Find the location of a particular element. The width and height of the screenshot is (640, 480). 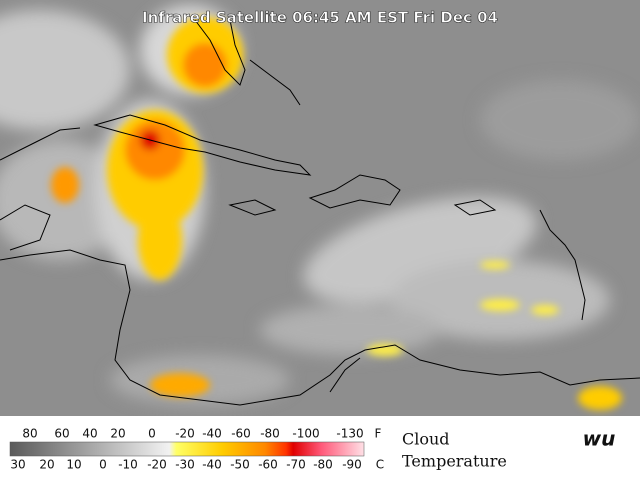

fahrenheit-label: -80 is located at coordinates (270, 434).